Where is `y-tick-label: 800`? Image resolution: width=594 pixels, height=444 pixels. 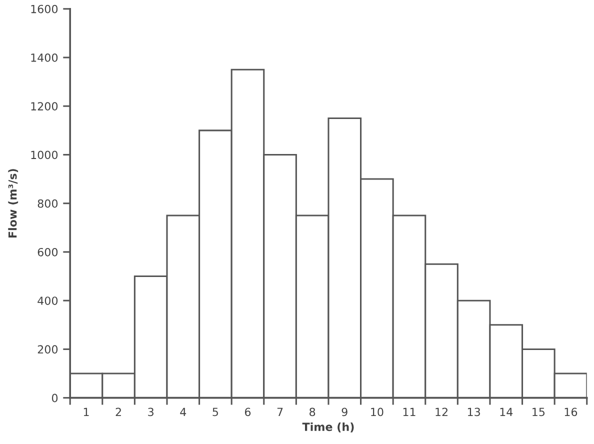 y-tick-label: 800 is located at coordinates (48, 203).